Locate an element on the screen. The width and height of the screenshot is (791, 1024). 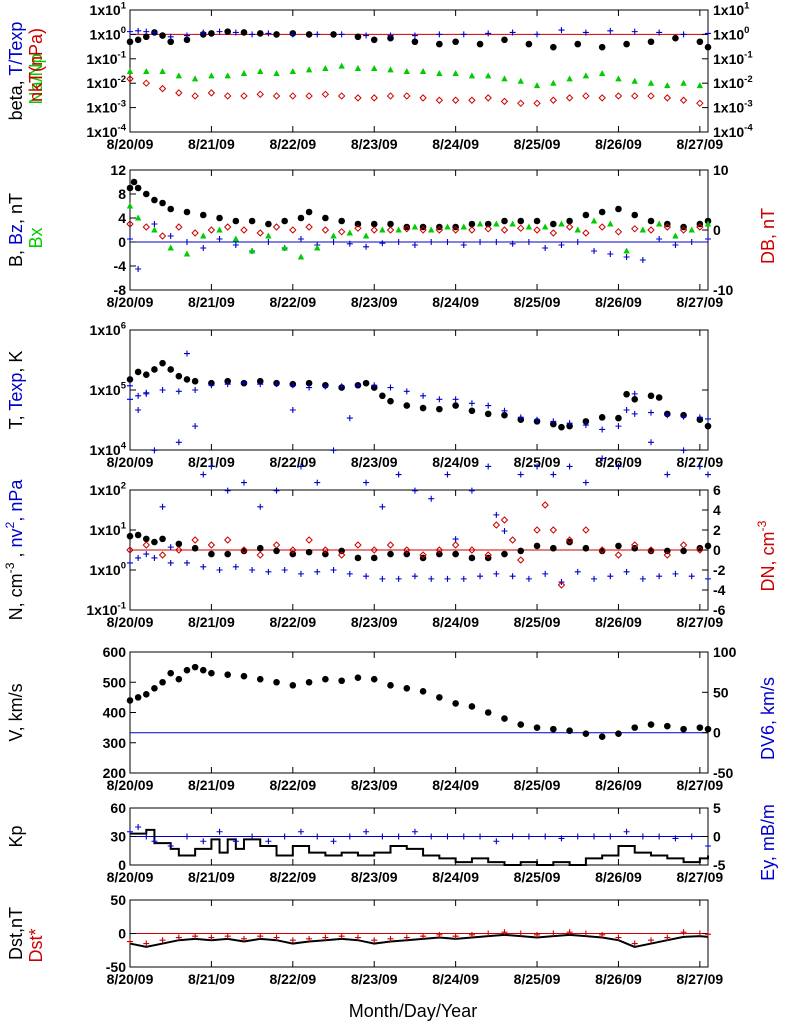
axis-label-part: Na/Np is located at coordinates (36, 78).